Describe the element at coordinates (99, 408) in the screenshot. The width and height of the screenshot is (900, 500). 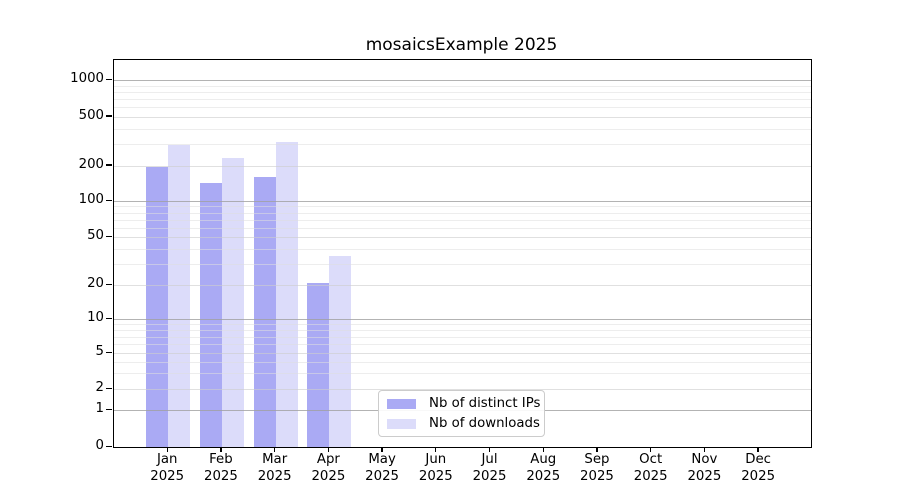
I see `y-tick-label: 1` at that location.